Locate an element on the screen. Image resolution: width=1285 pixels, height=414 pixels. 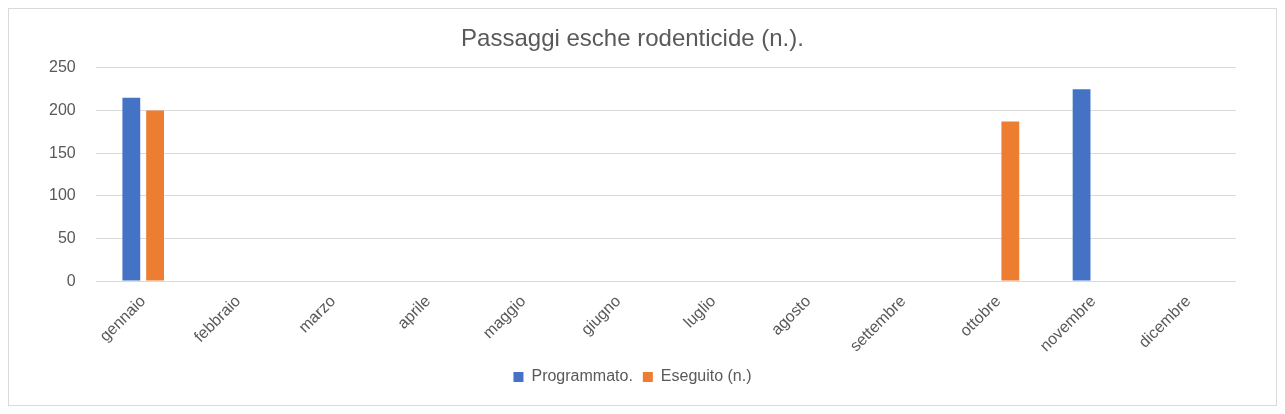
y-tick-label: 250 is located at coordinates (62, 67).